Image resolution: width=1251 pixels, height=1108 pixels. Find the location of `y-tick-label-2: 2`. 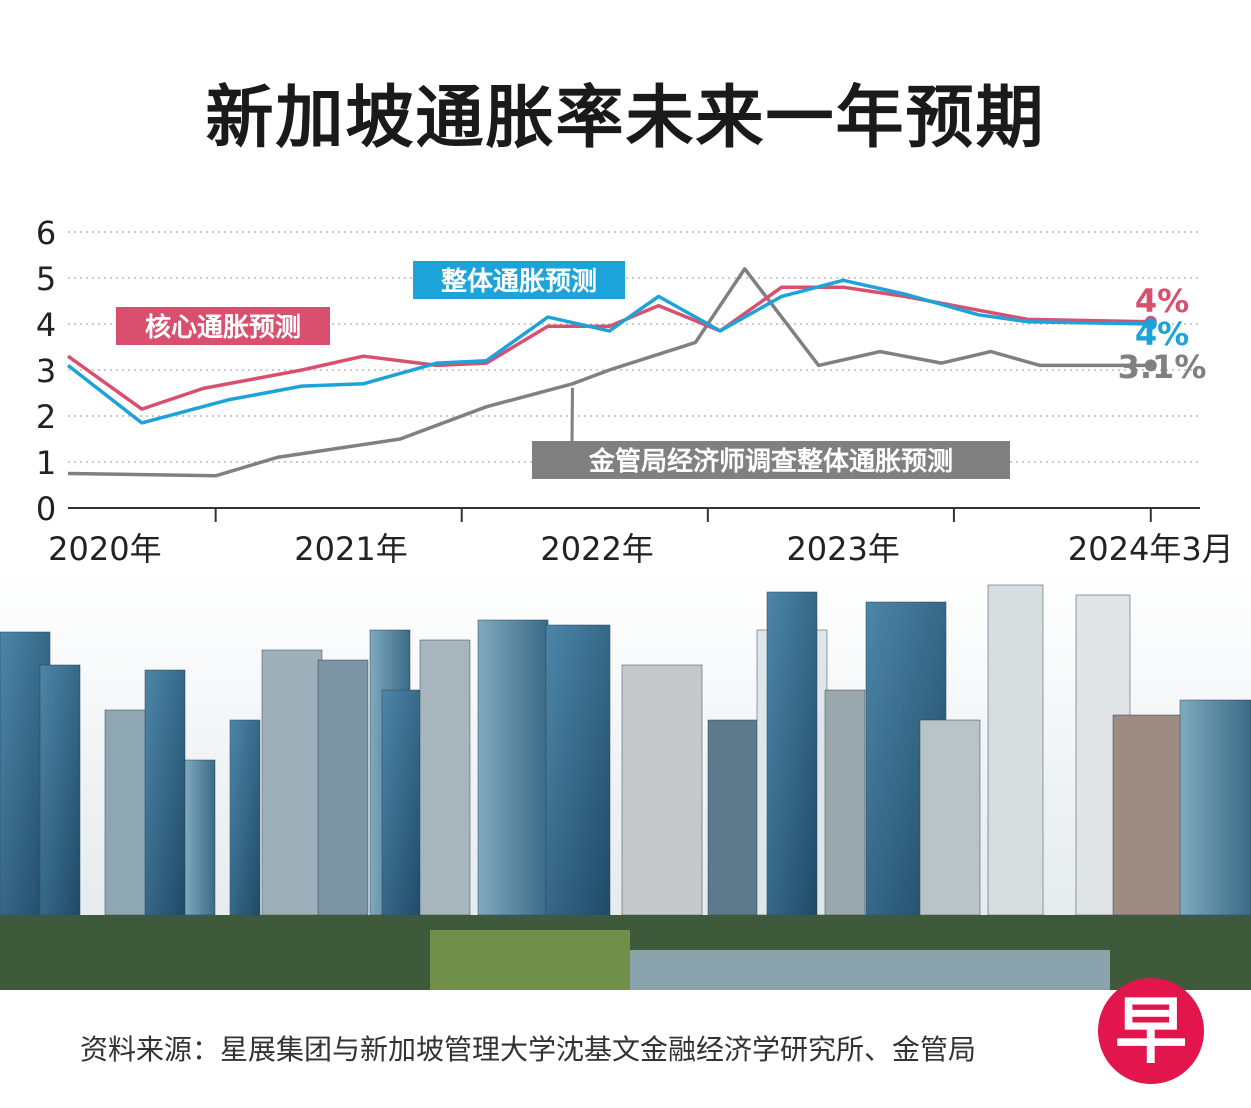

y-tick-label-2: 2 is located at coordinates (46, 417).